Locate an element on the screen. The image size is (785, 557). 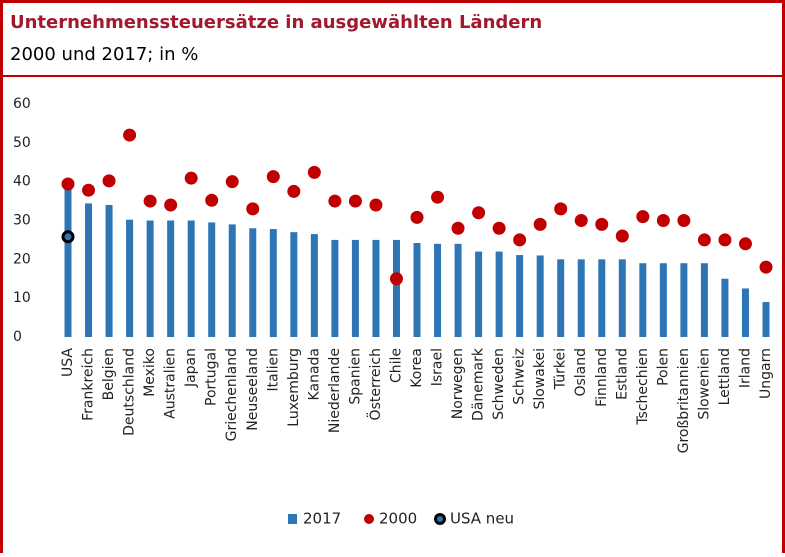
x-tick-label: Estland is located at coordinates (622, 374).